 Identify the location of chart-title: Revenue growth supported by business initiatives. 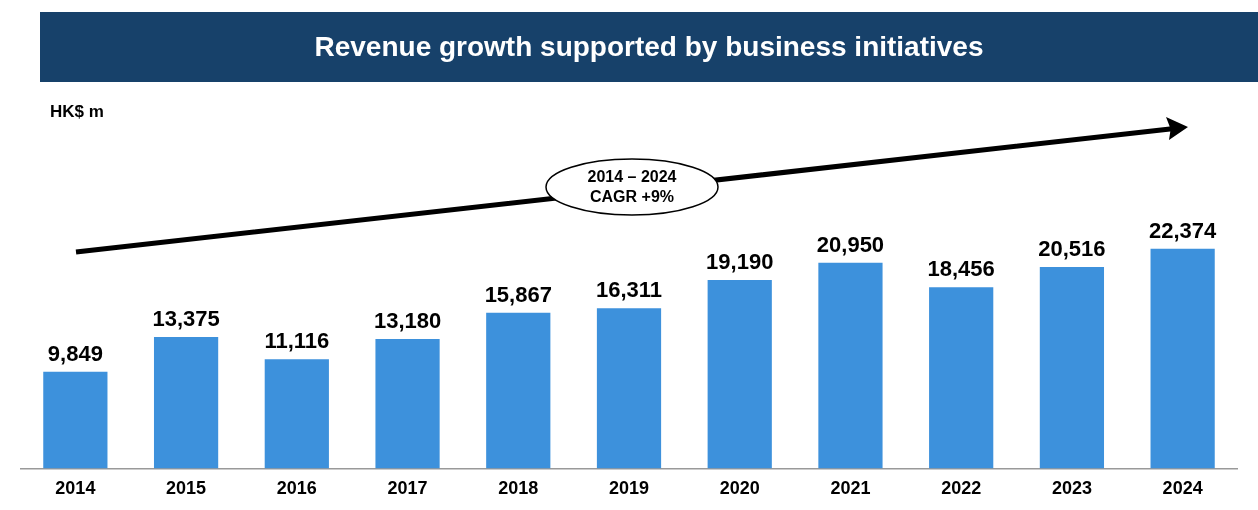
(649, 47).